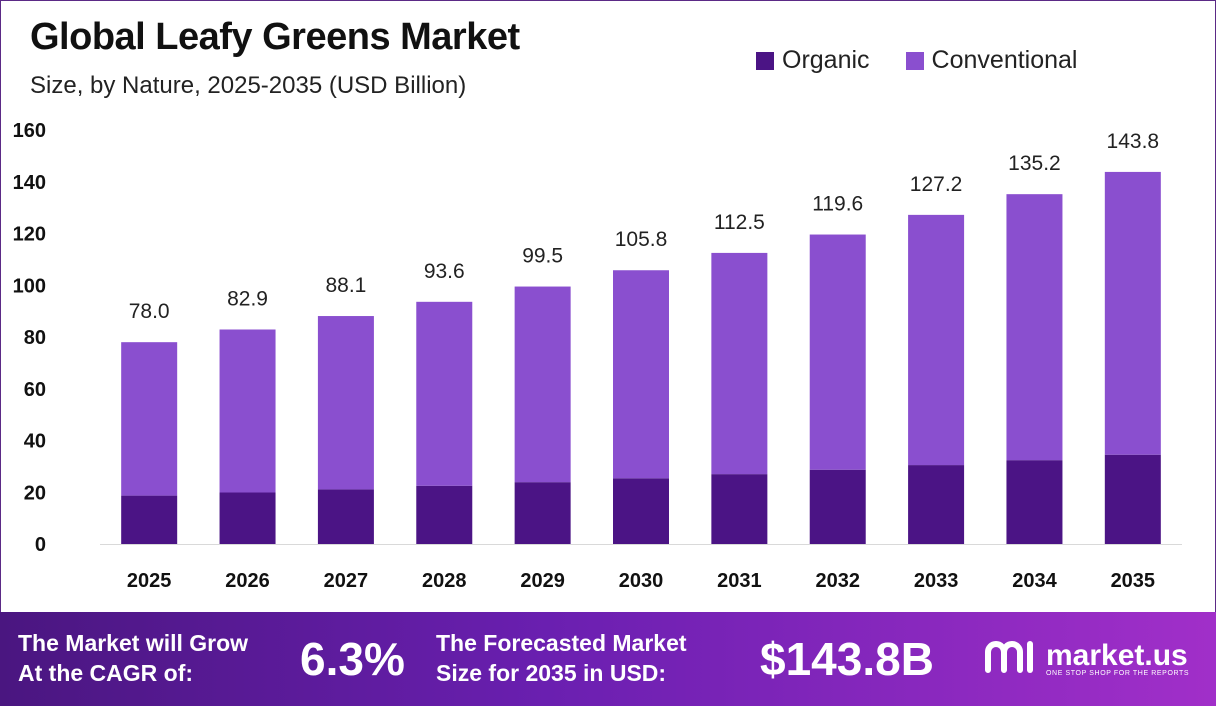 Image resolution: width=1216 pixels, height=706 pixels. Describe the element at coordinates (247, 298) in the screenshot. I see `data-label-2026: 82.9` at that location.